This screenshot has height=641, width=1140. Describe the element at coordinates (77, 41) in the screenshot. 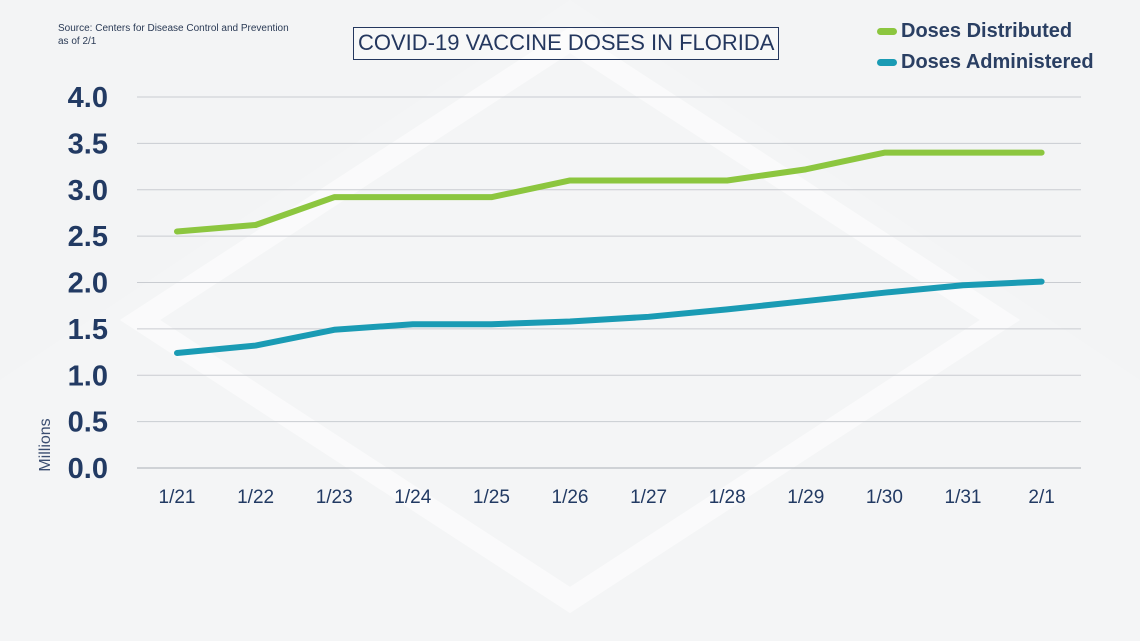

I see `as-of-date: as of 2/1` at that location.